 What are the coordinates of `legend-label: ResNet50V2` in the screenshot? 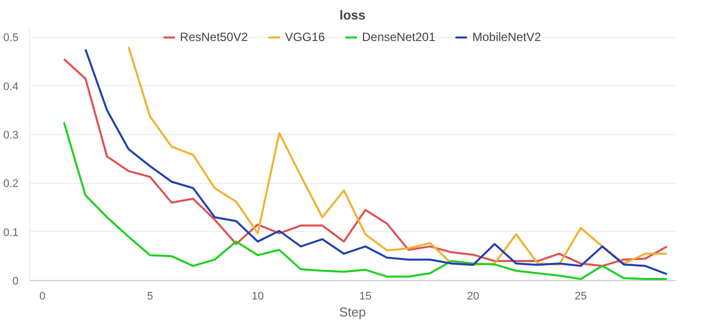 It's located at (214, 37).